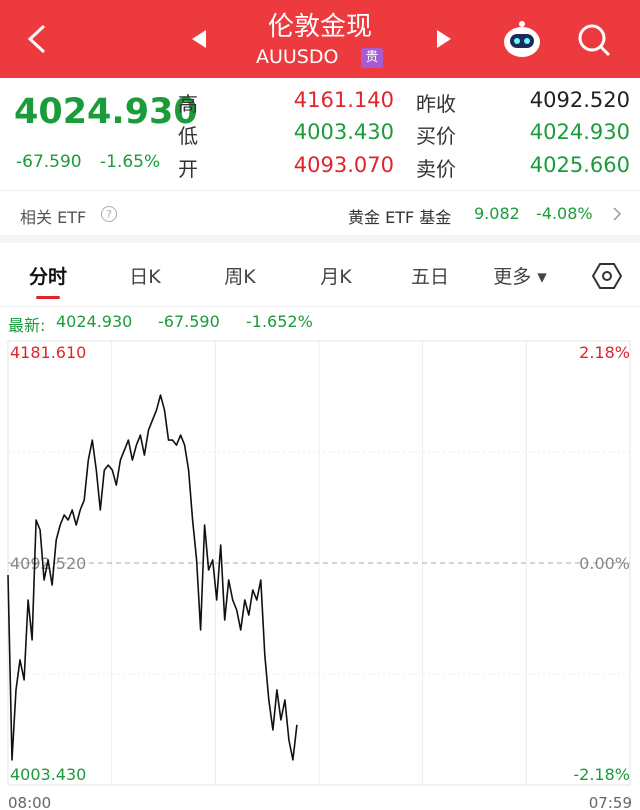  What do you see at coordinates (297, 57) in the screenshot?
I see `code: AUUSDO` at bounding box center [297, 57].